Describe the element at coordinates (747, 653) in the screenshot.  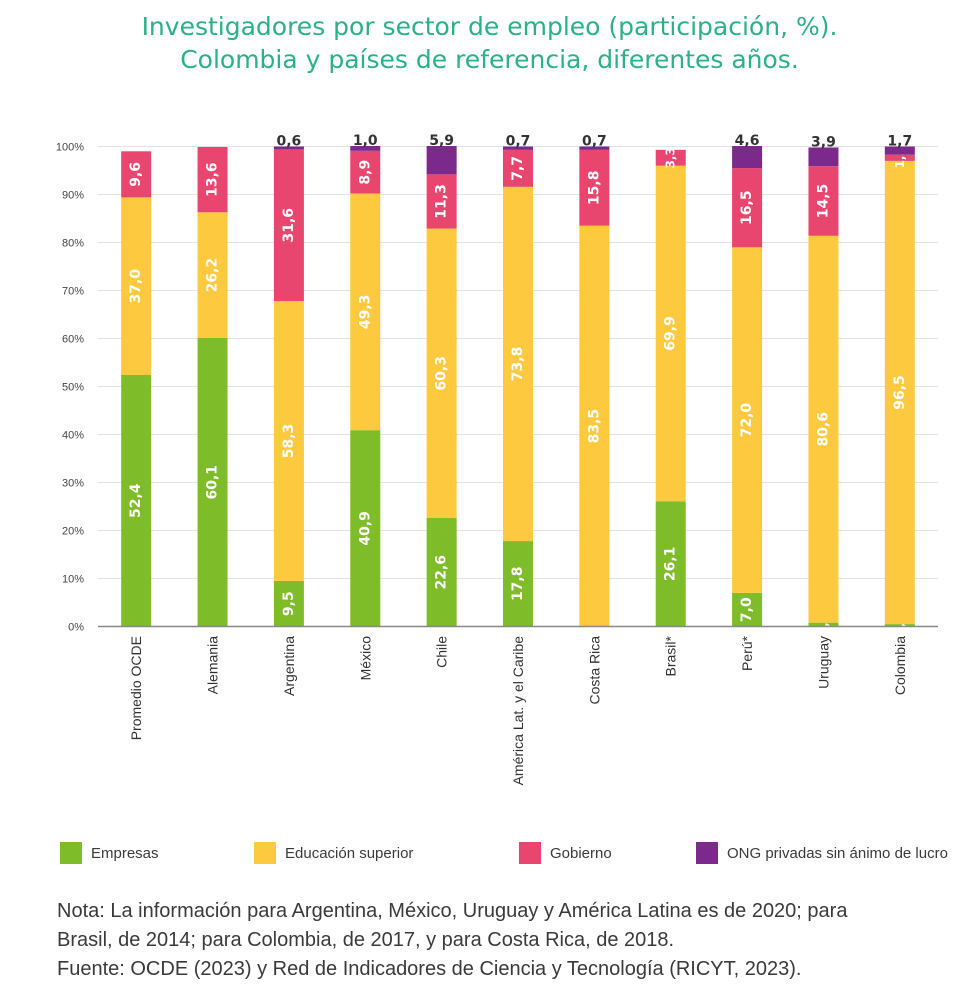
I see `x-tick-label: Perú*` at that location.